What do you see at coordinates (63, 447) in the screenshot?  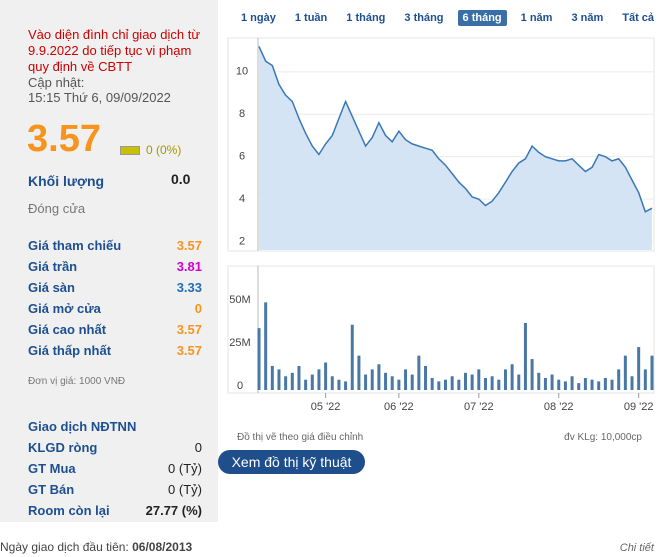 I see `foreign-label: KLGD ròng` at bounding box center [63, 447].